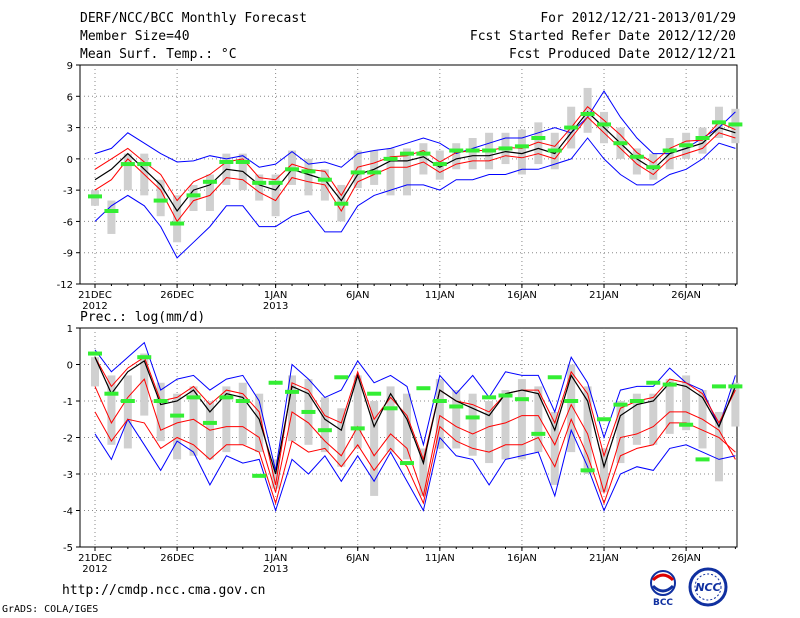 Image resolution: width=800 pixels, height=618 pixels. What do you see at coordinates (70, 129) in the screenshot?
I see `y-tick-label: 3` at bounding box center [70, 129].